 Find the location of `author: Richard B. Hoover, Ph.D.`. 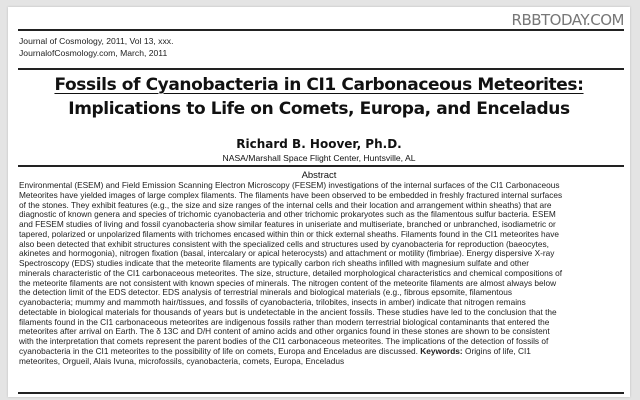

author: Richard B. Hoover, Ph.D. is located at coordinates (319, 144).